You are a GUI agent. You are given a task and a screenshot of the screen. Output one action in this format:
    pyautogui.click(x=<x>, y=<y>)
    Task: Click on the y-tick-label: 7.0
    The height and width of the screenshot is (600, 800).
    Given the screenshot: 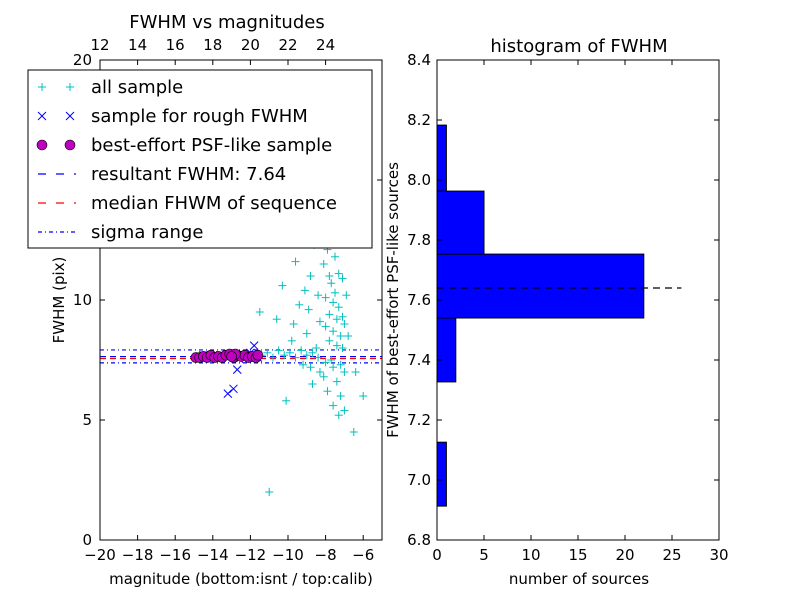 What is the action you would take?
    pyautogui.click(x=419, y=480)
    